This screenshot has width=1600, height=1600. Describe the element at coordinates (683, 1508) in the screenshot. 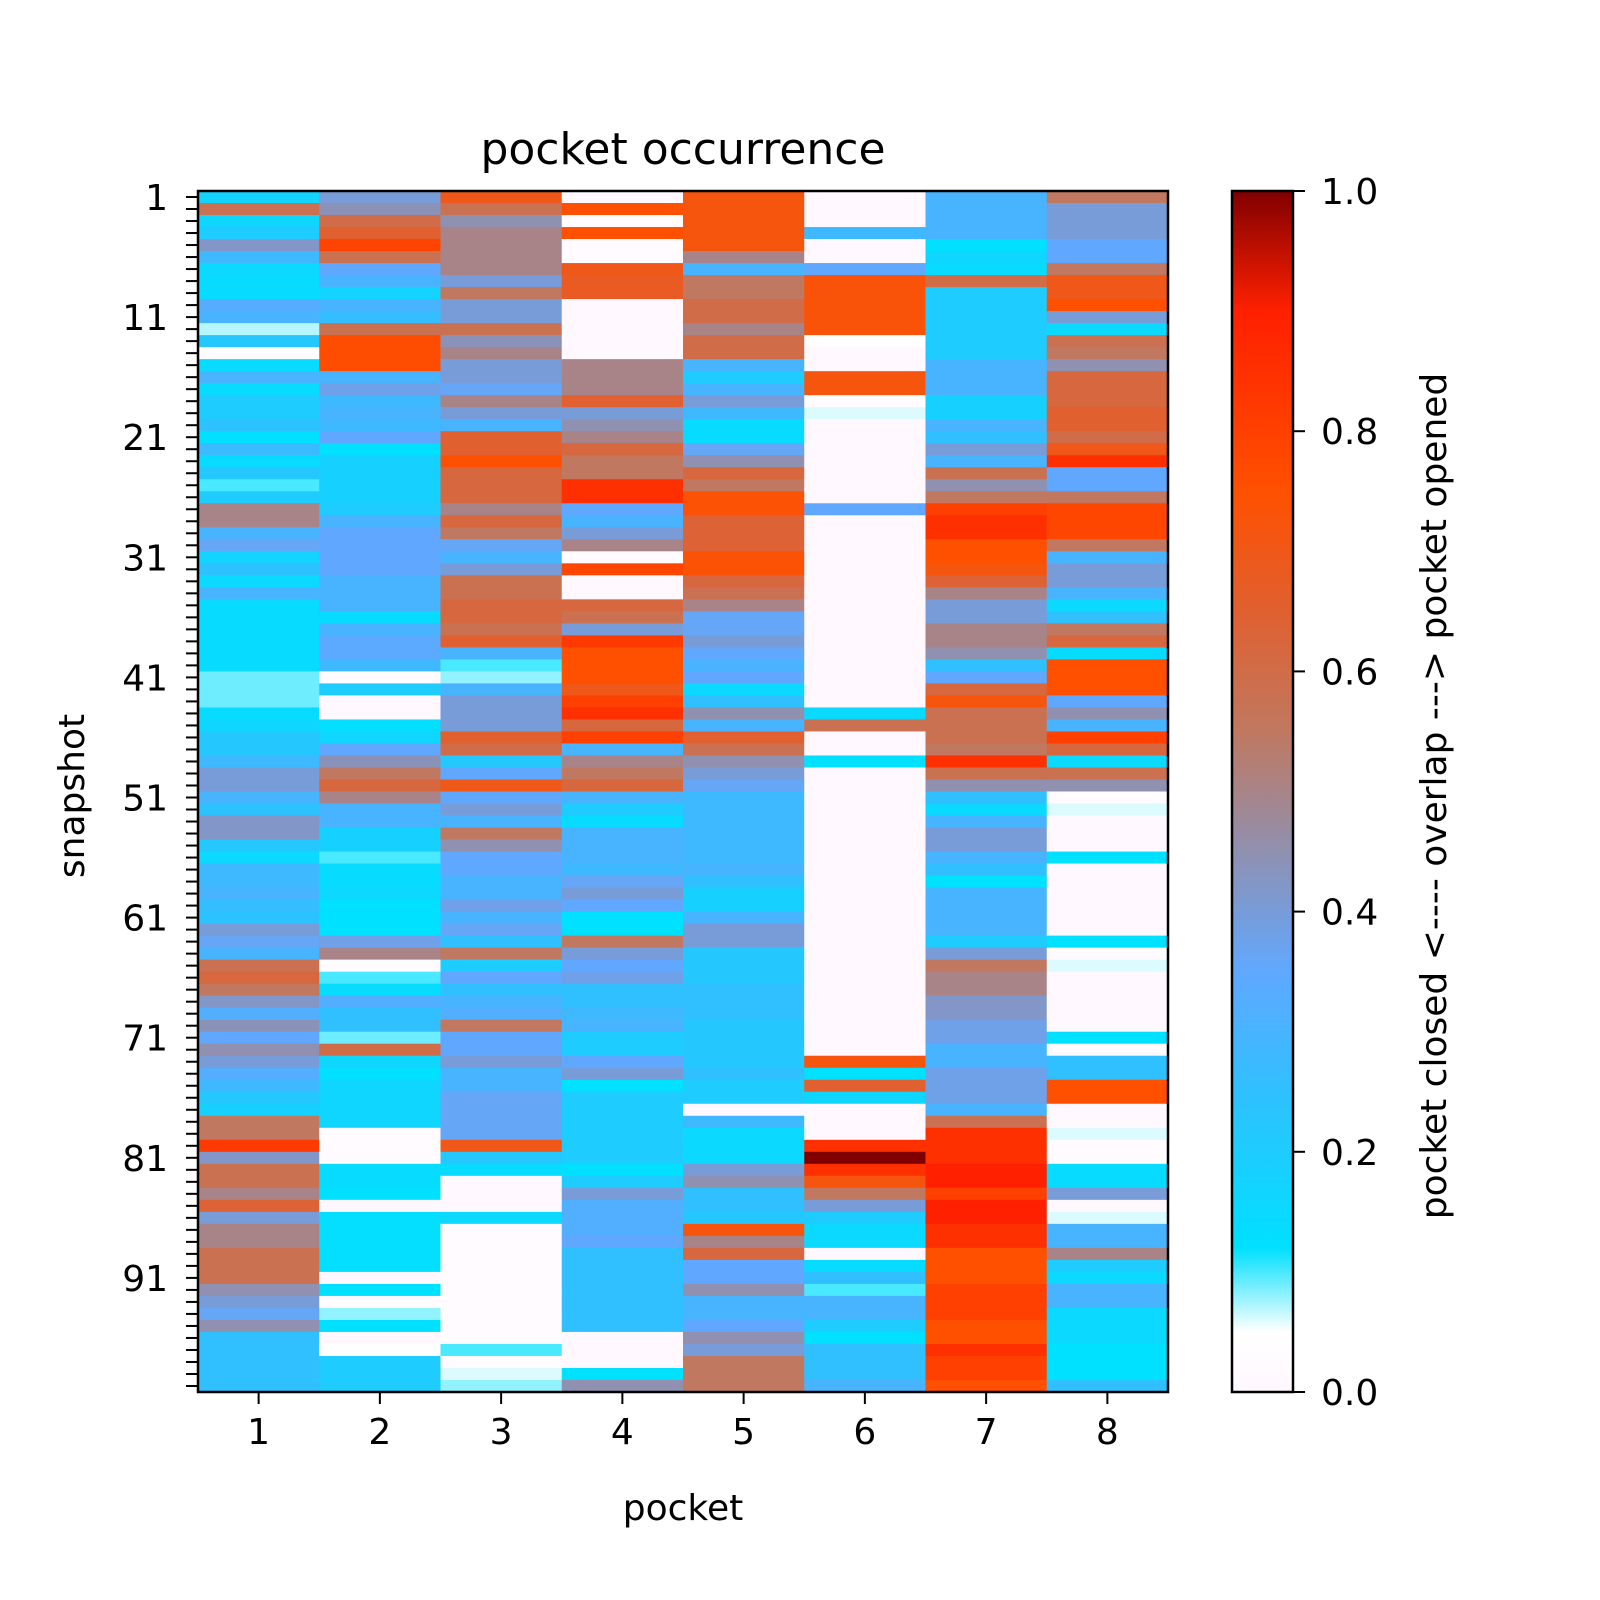

I see `x-axis-label: pocket` at that location.